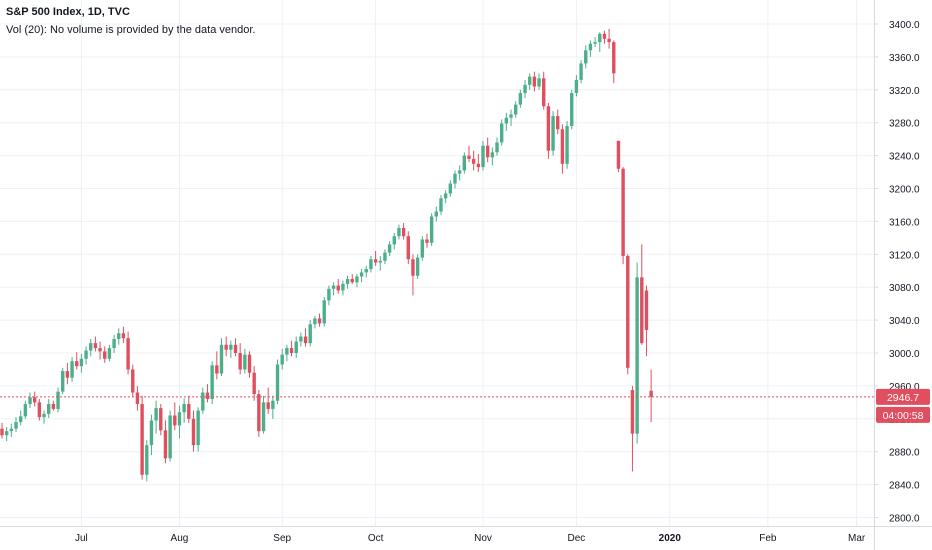  I want to click on time-axis: Jul Aug Sep Oct Nov Dec 2020 Feb Mar, so click(470, 538).